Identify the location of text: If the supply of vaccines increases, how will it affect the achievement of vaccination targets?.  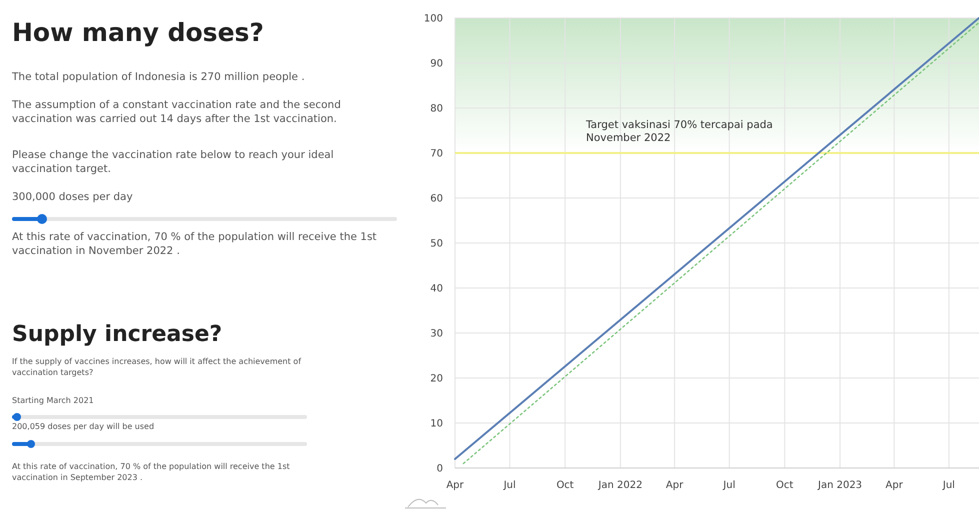
(157, 368).